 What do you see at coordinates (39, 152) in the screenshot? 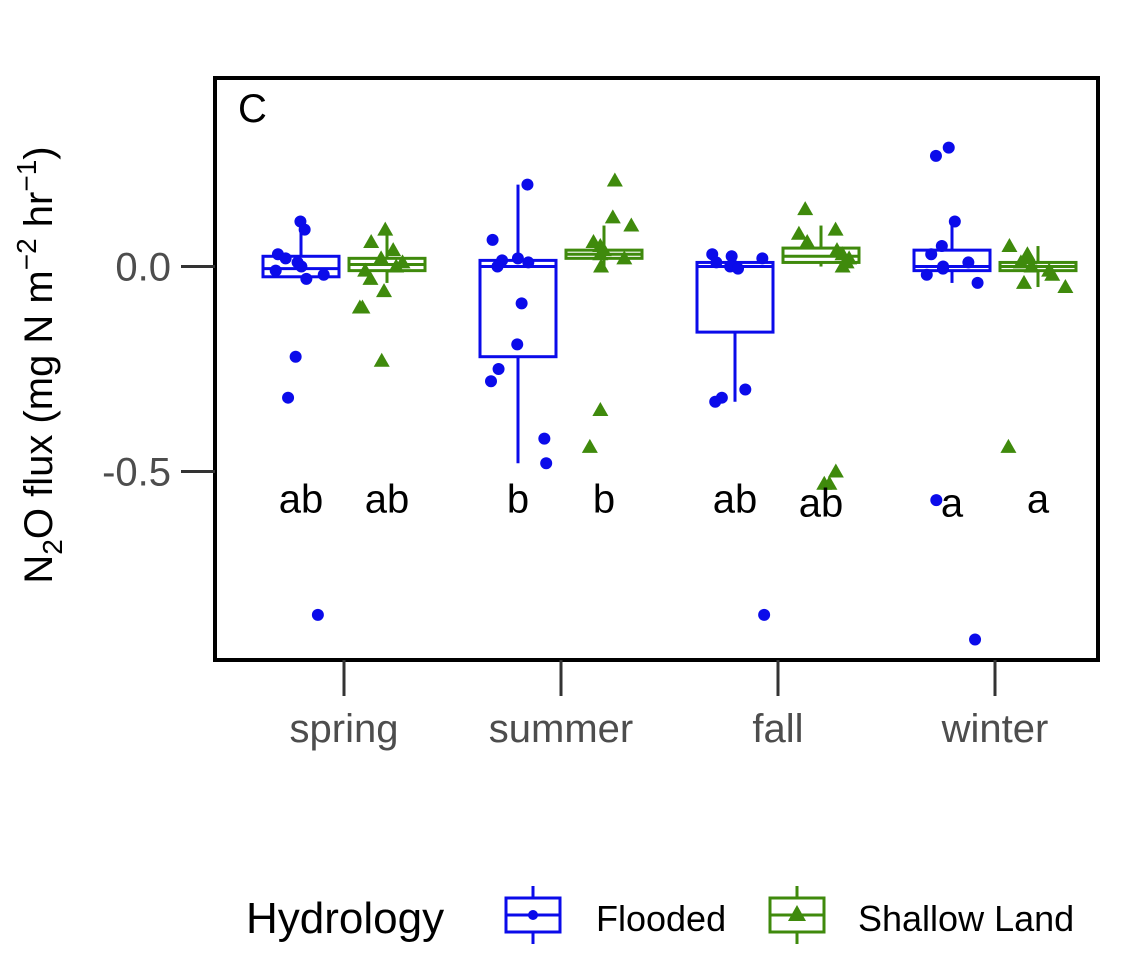
I see `y-title-close: )` at bounding box center [39, 152].